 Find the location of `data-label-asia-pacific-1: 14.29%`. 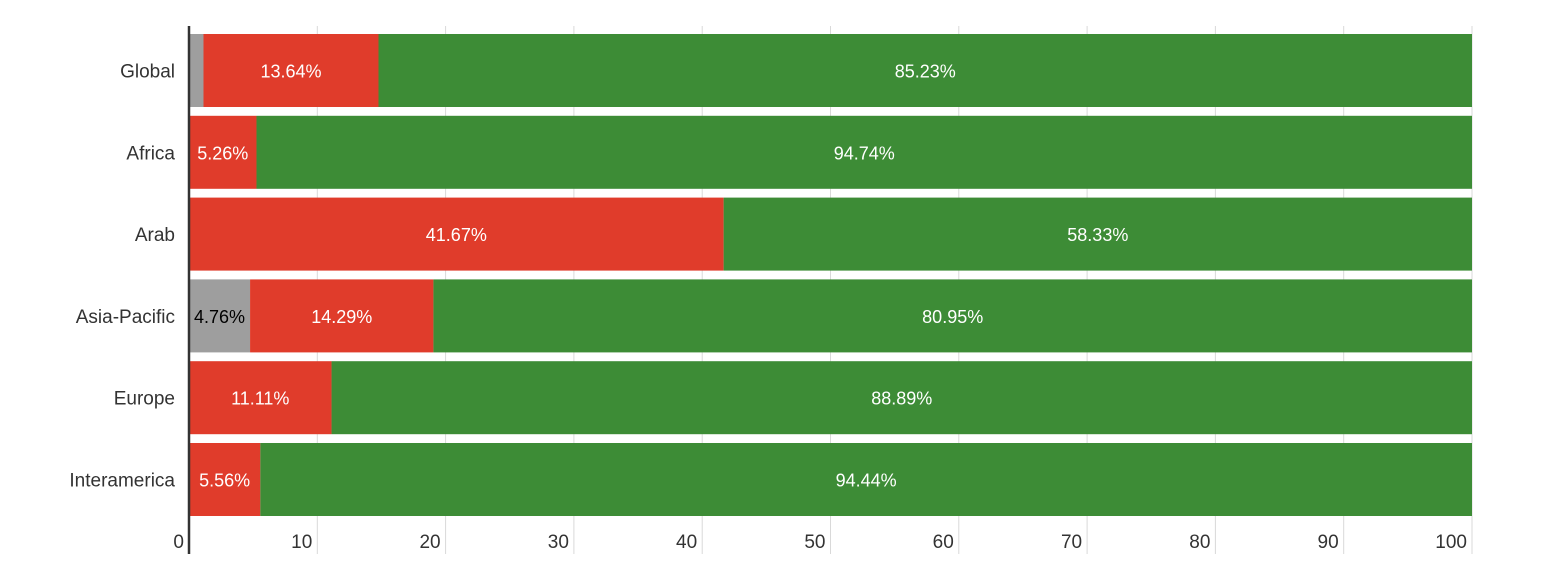

data-label-asia-pacific-1: 14.29% is located at coordinates (341, 317).